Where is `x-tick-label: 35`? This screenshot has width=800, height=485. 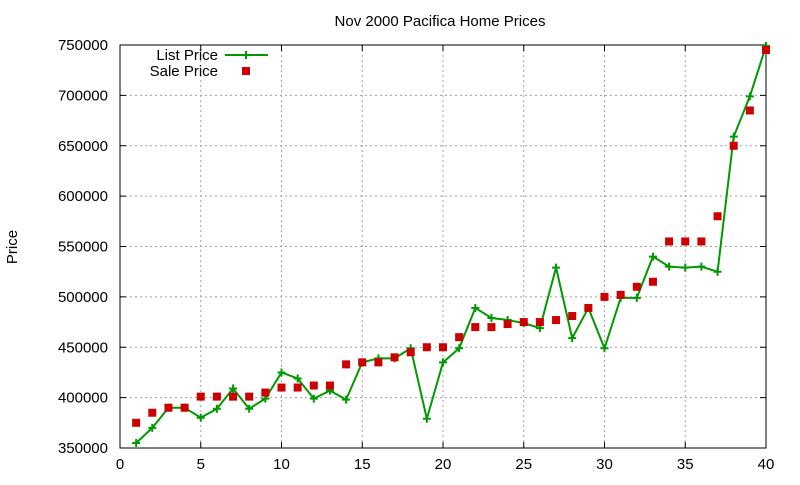 x-tick-label: 35 is located at coordinates (685, 464).